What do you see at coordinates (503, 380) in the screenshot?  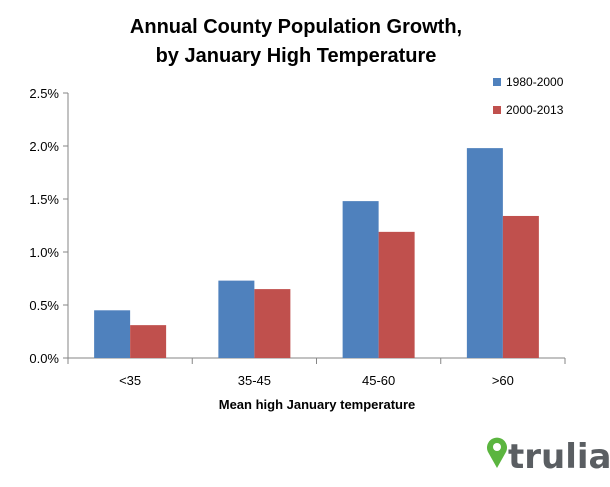 I see `x-tick-label: >60` at bounding box center [503, 380].